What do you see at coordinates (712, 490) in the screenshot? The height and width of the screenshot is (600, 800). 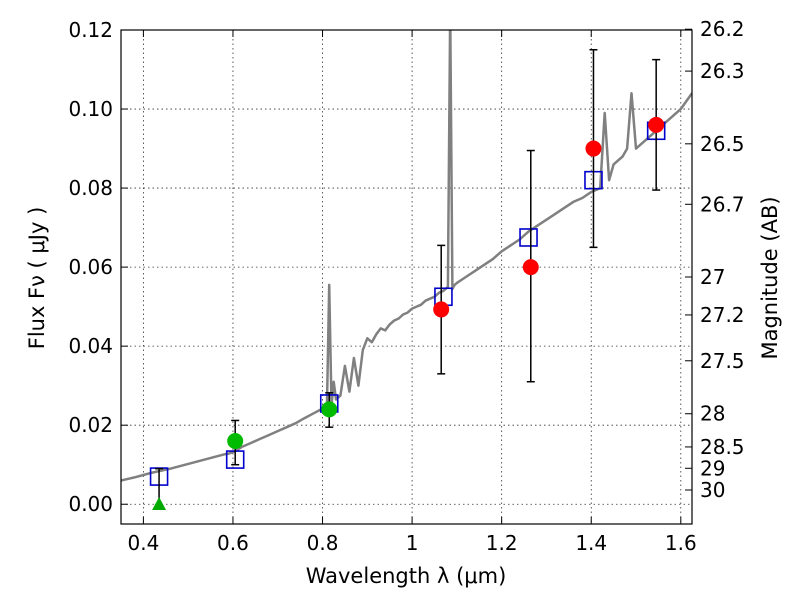 I see `y2-tick-label: 30` at bounding box center [712, 490].